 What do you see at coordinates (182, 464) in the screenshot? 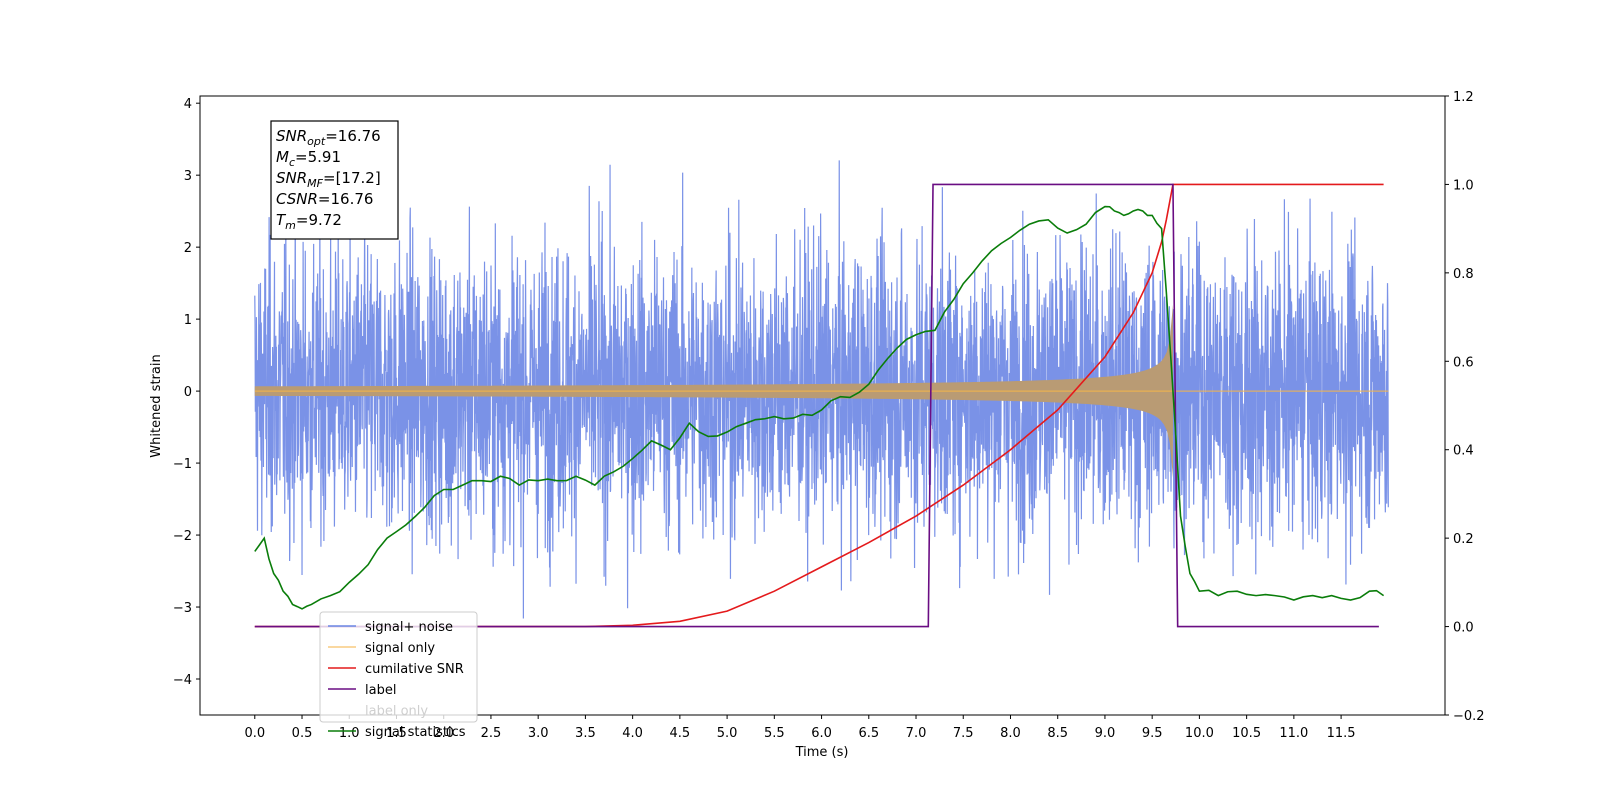
I see `y-tick-label: −1` at bounding box center [182, 464].